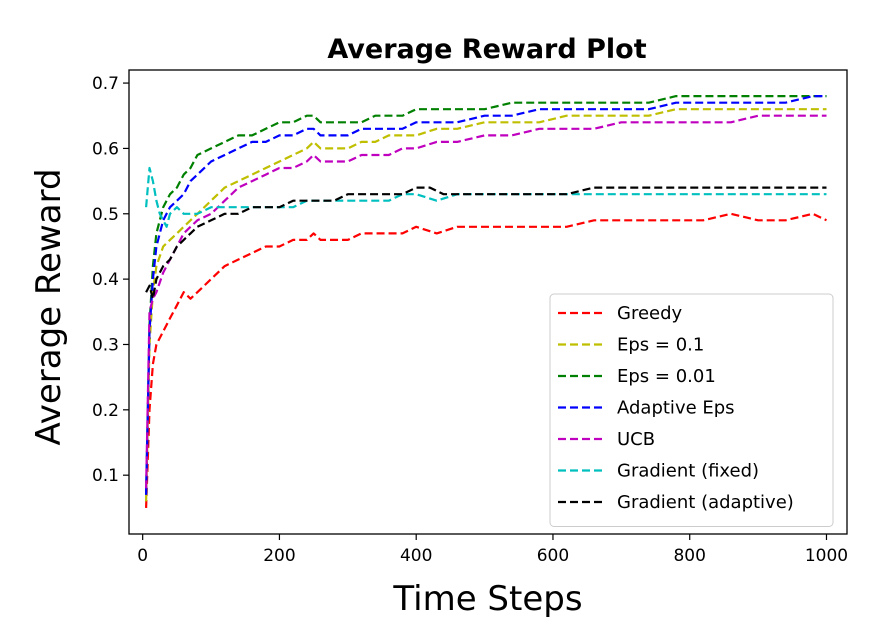 The image size is (887, 640). What do you see at coordinates (416, 556) in the screenshot?
I see `x-tick-label-2: 400` at bounding box center [416, 556].